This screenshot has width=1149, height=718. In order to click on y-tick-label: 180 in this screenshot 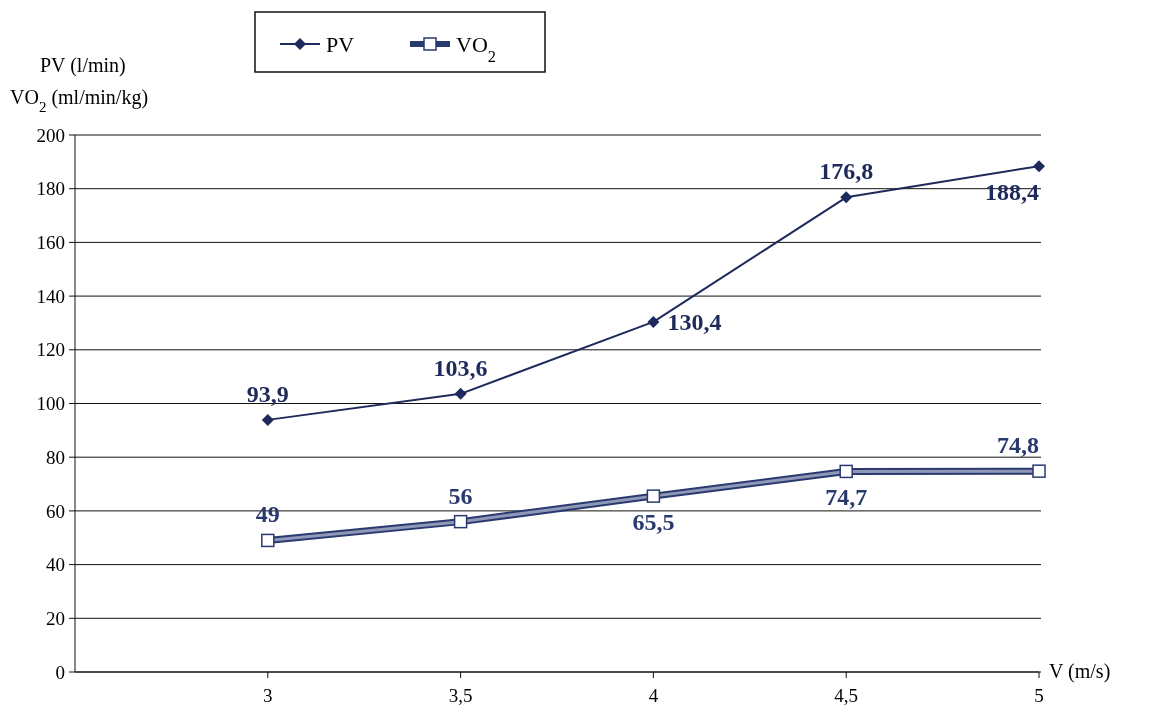, I will do `click(50, 189)`.